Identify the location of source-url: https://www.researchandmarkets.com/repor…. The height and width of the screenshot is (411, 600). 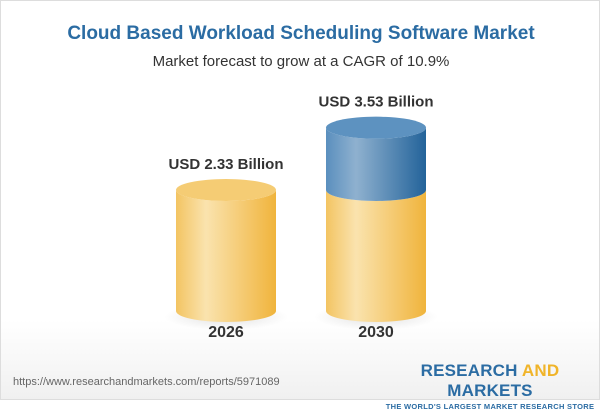
(146, 382).